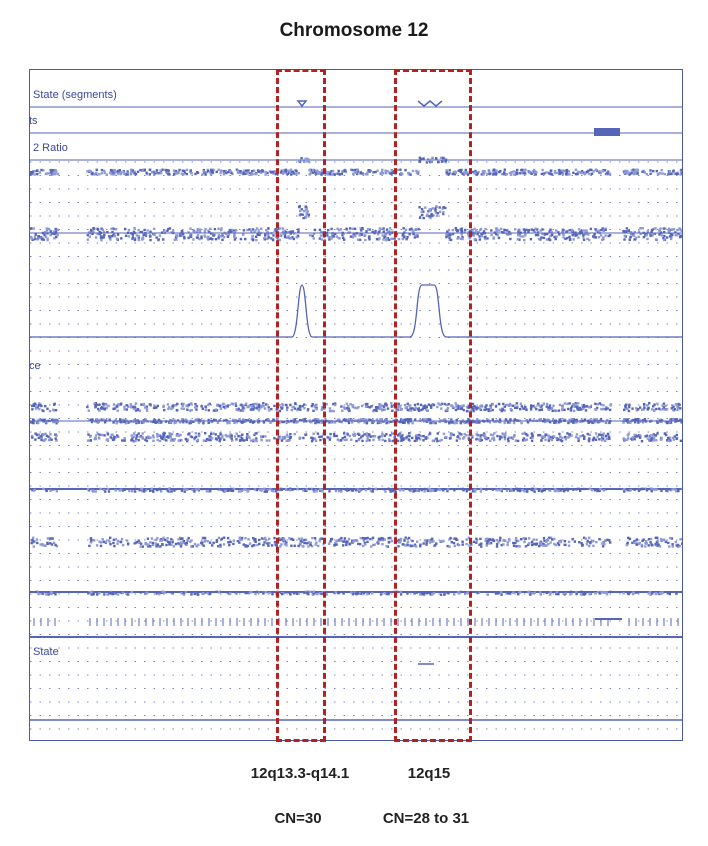 Image resolution: width=708 pixels, height=846 pixels. I want to click on region-cn-label-12q13: CN=30, so click(298, 818).